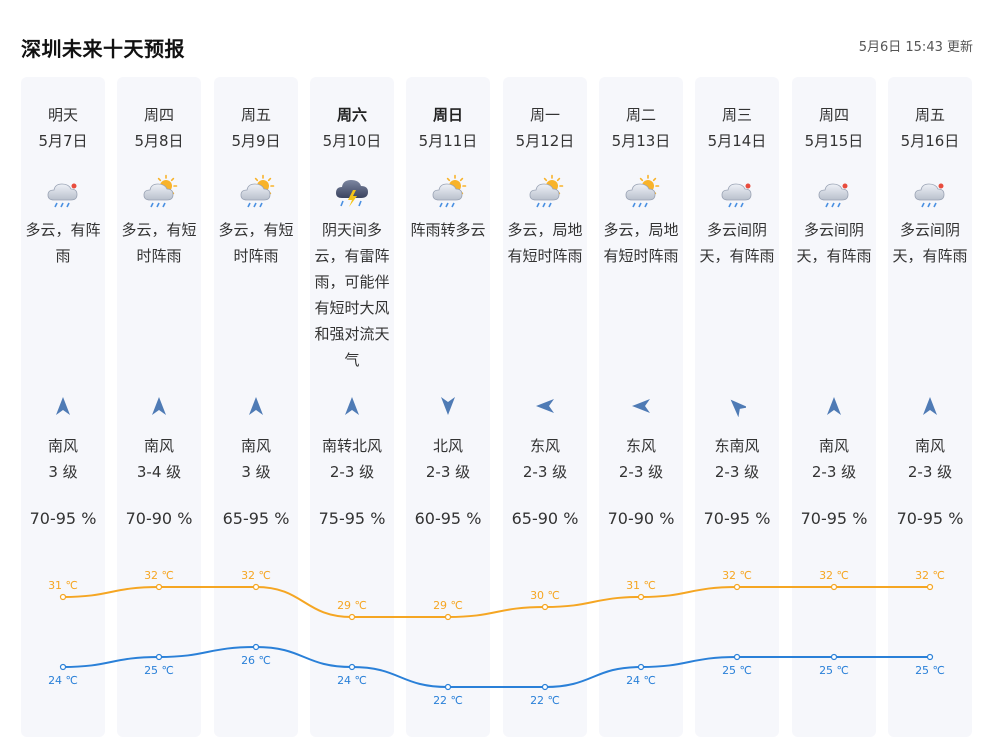 Image resolution: width=999 pixels, height=737 pixels. What do you see at coordinates (448, 141) in the screenshot?
I see `day-date: 5月11日` at bounding box center [448, 141].